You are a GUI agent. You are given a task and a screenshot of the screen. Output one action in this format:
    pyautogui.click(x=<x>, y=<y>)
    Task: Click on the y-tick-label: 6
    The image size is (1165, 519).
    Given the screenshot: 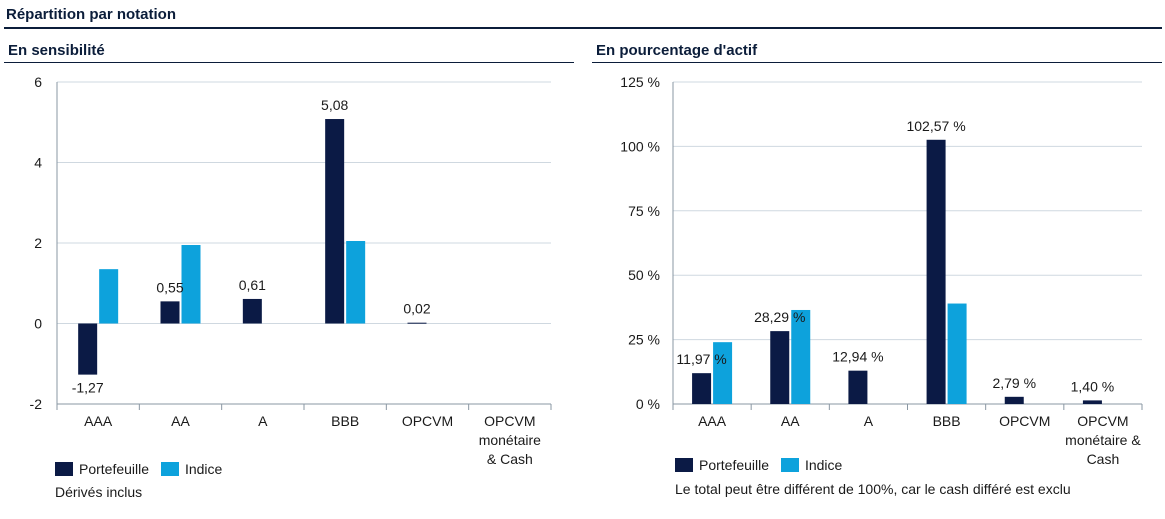 What is the action you would take?
    pyautogui.click(x=38, y=82)
    